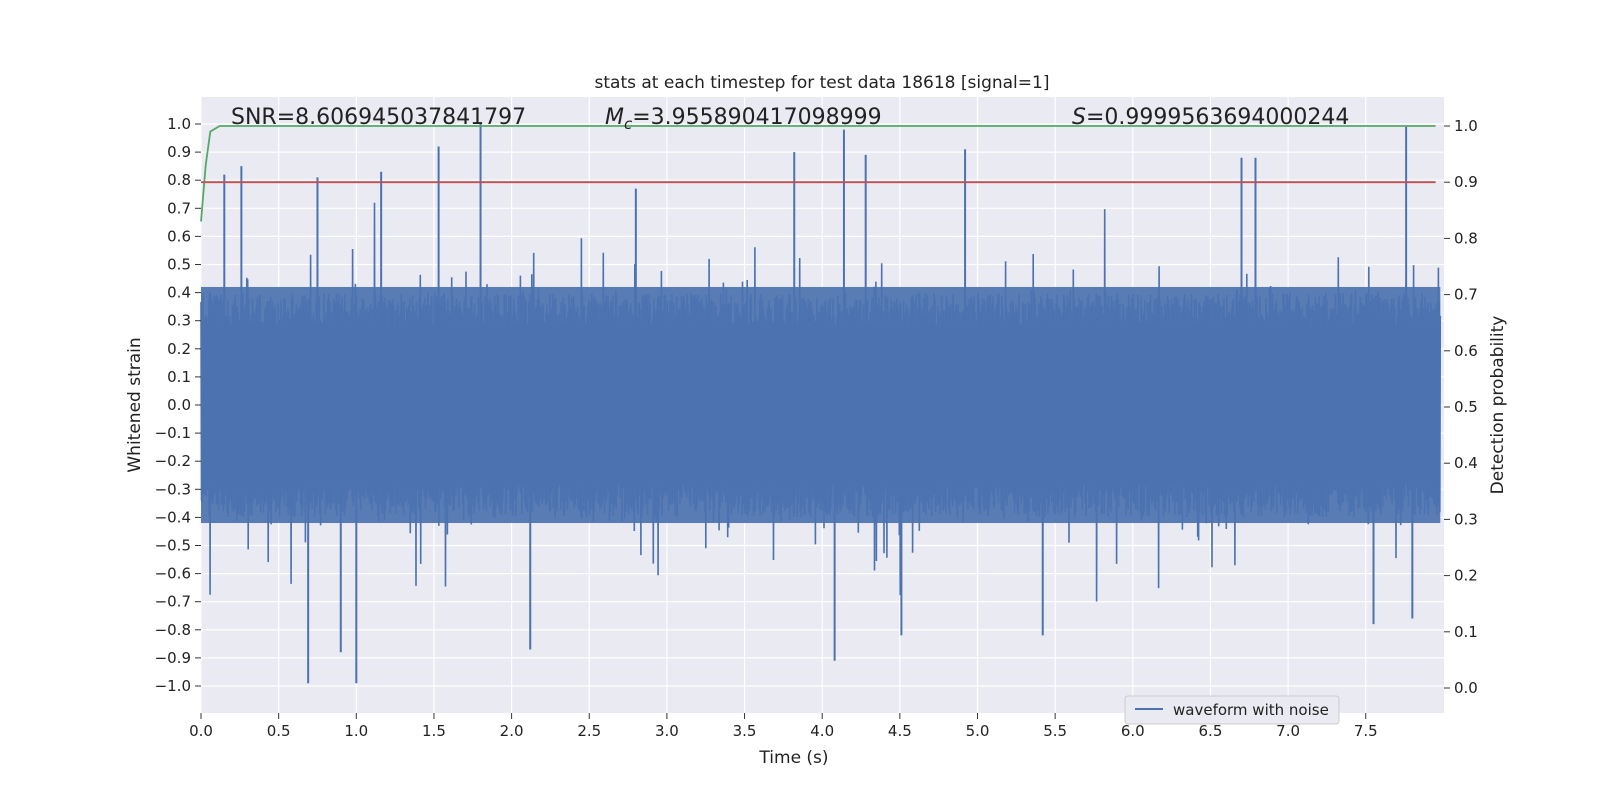  What do you see at coordinates (179, 405) in the screenshot?
I see `y-left-tick-label: 0.0` at bounding box center [179, 405].